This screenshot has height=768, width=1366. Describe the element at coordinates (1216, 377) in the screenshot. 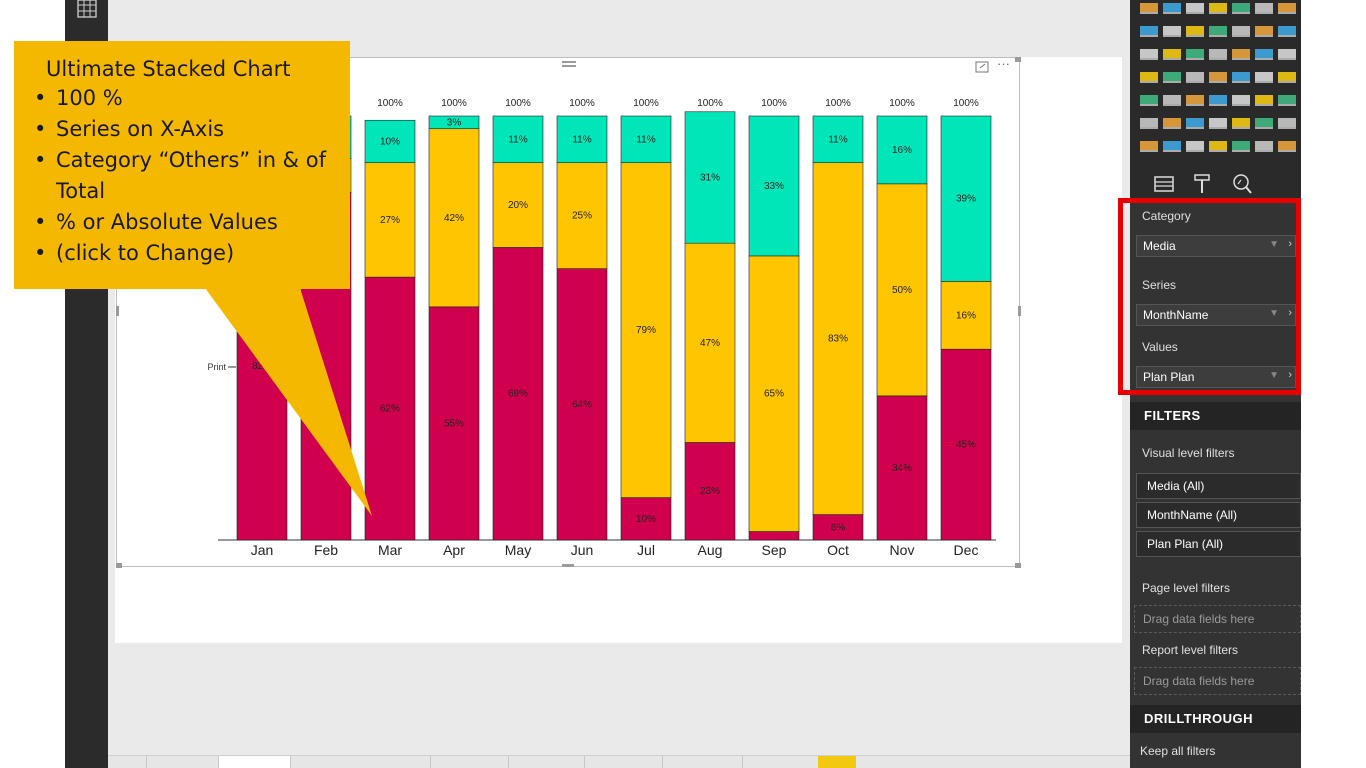

I see `values-field: Plan Plan ▼ ›` at that location.